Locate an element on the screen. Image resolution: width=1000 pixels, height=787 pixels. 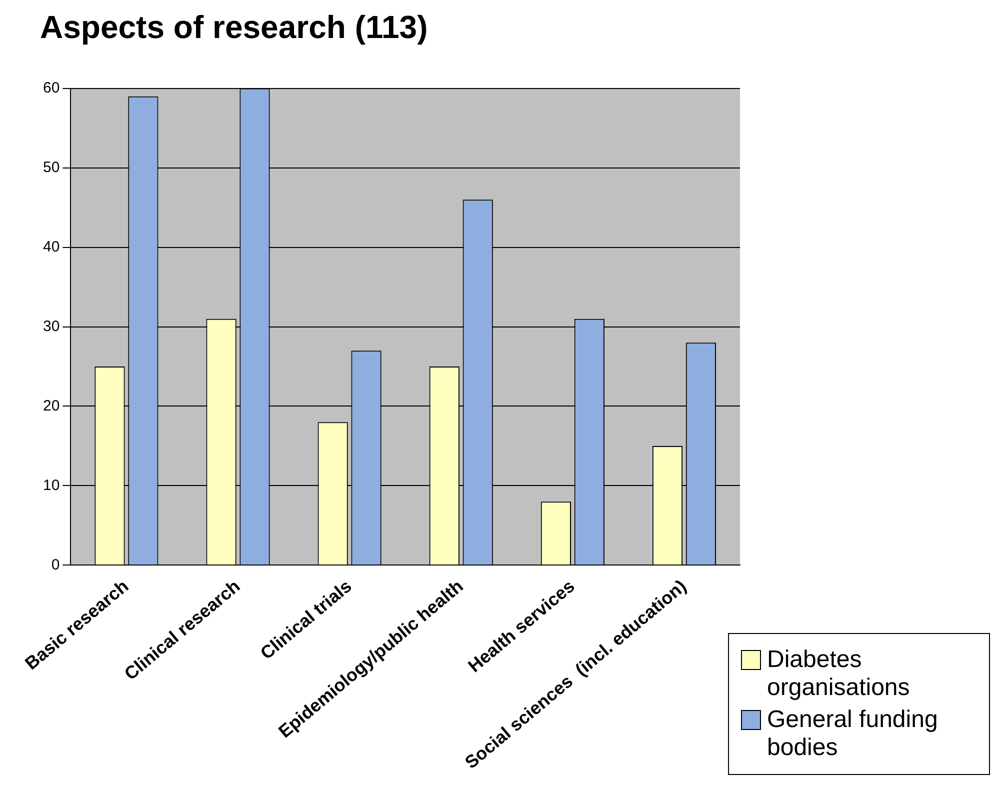
legend-label: General funding bodies is located at coordinates (853, 734).